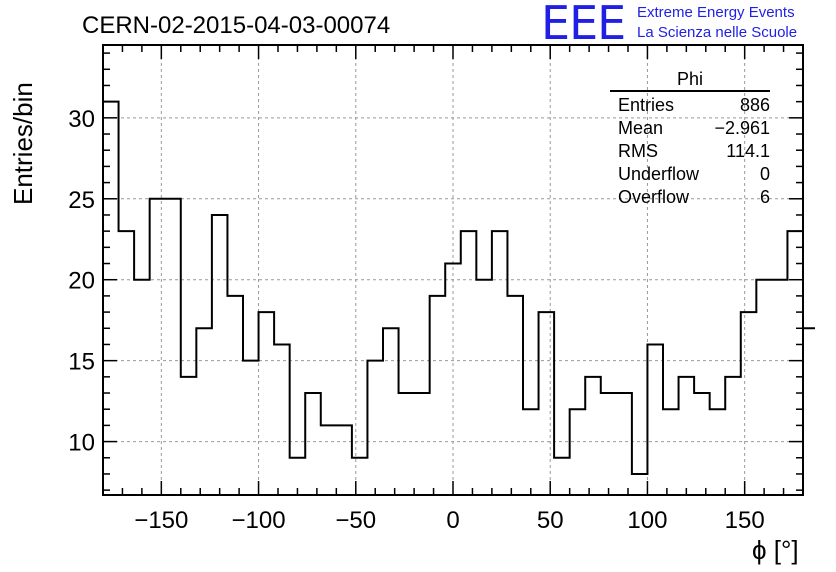 This screenshot has width=836, height=572. What do you see at coordinates (452, 520) in the screenshot?
I see `x-tick-label: 0` at bounding box center [452, 520].